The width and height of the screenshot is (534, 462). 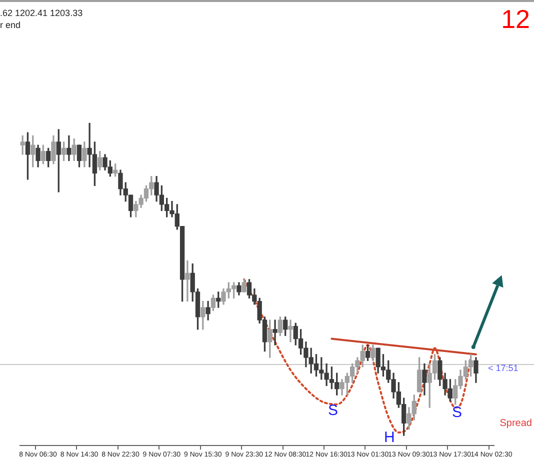 What do you see at coordinates (503, 368) in the screenshot?
I see `annotation: < 17:51` at bounding box center [503, 368].